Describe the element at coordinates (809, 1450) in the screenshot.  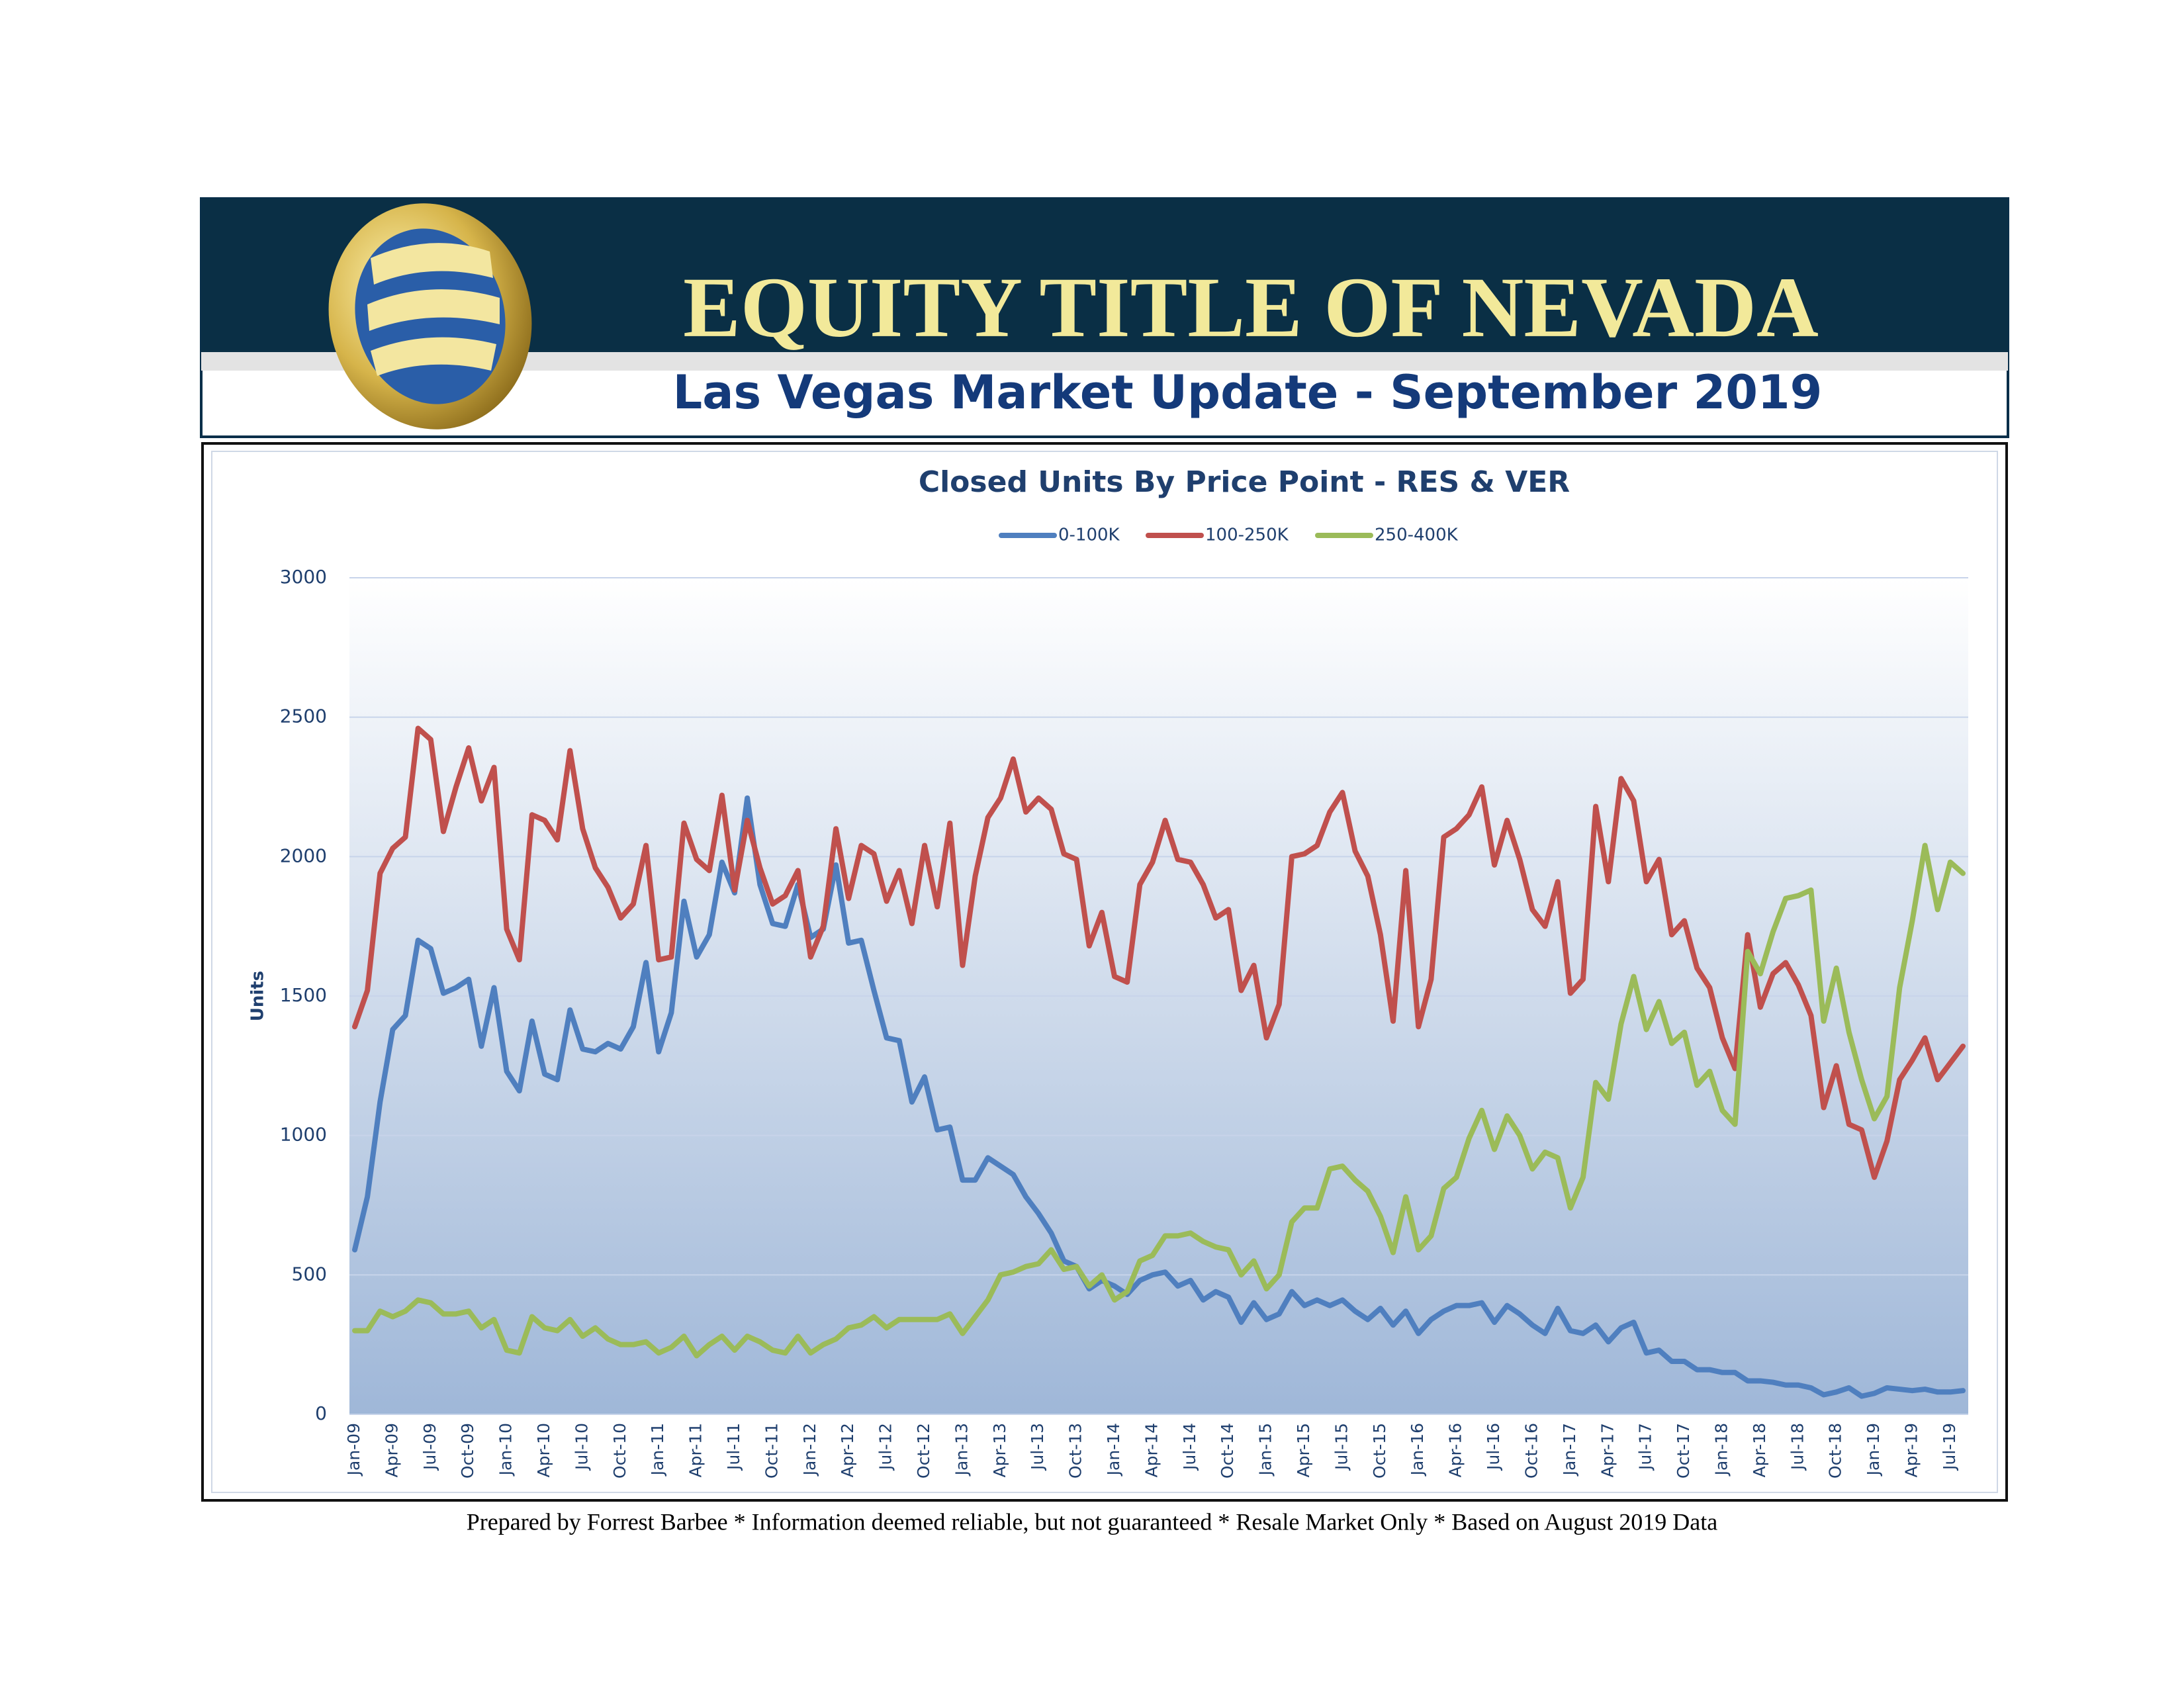
I see `x-tick-label: Jan-12` at that location.